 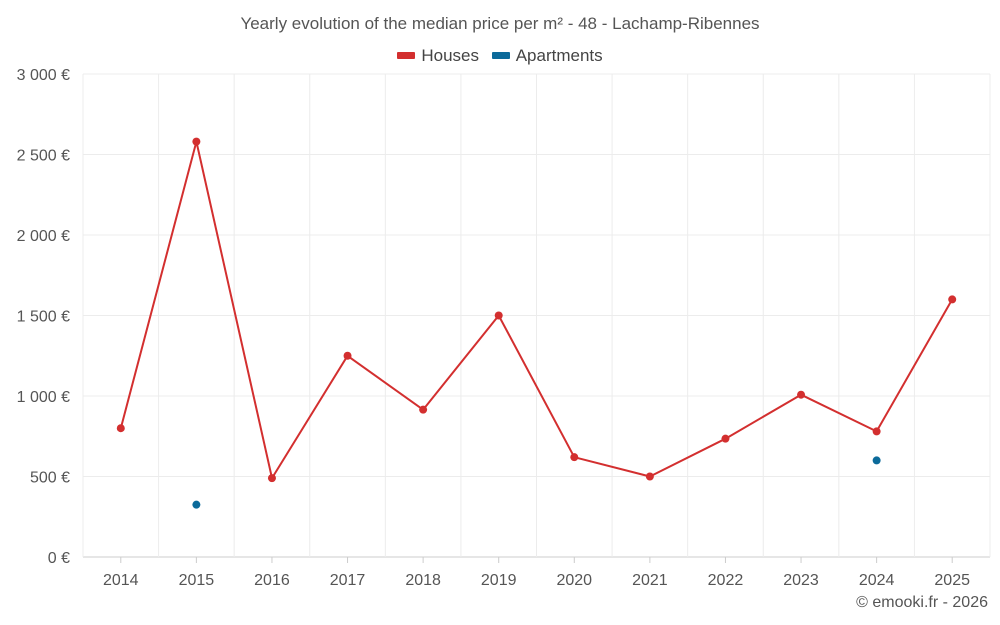 I want to click on x-tick-label: 2015, so click(x=197, y=580).